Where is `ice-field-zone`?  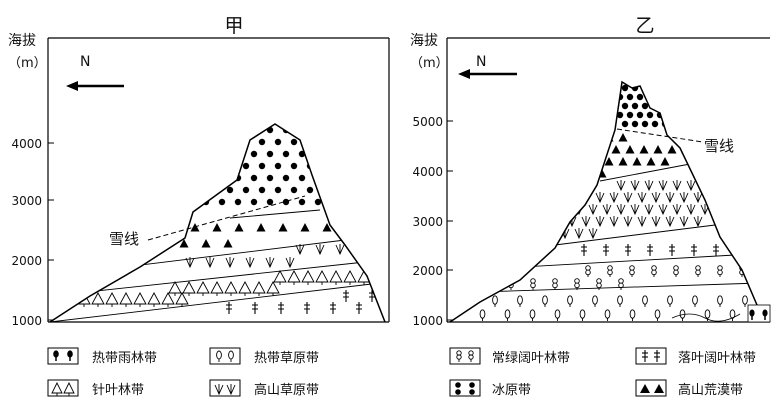 ice-field-zone is located at coordinates (254, 166).